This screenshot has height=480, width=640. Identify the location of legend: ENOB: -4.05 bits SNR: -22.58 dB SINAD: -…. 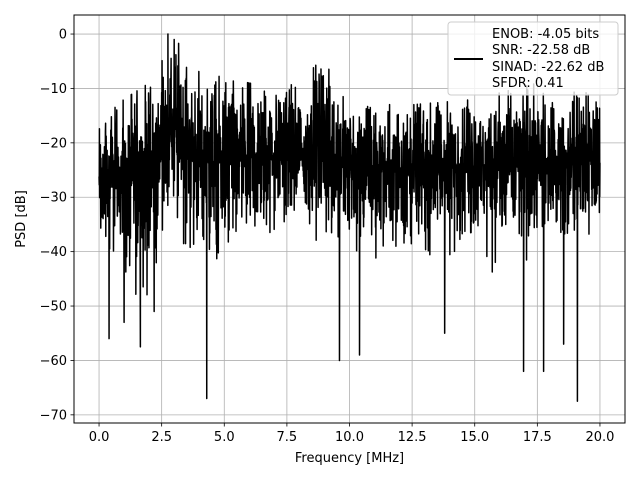
(533, 58).